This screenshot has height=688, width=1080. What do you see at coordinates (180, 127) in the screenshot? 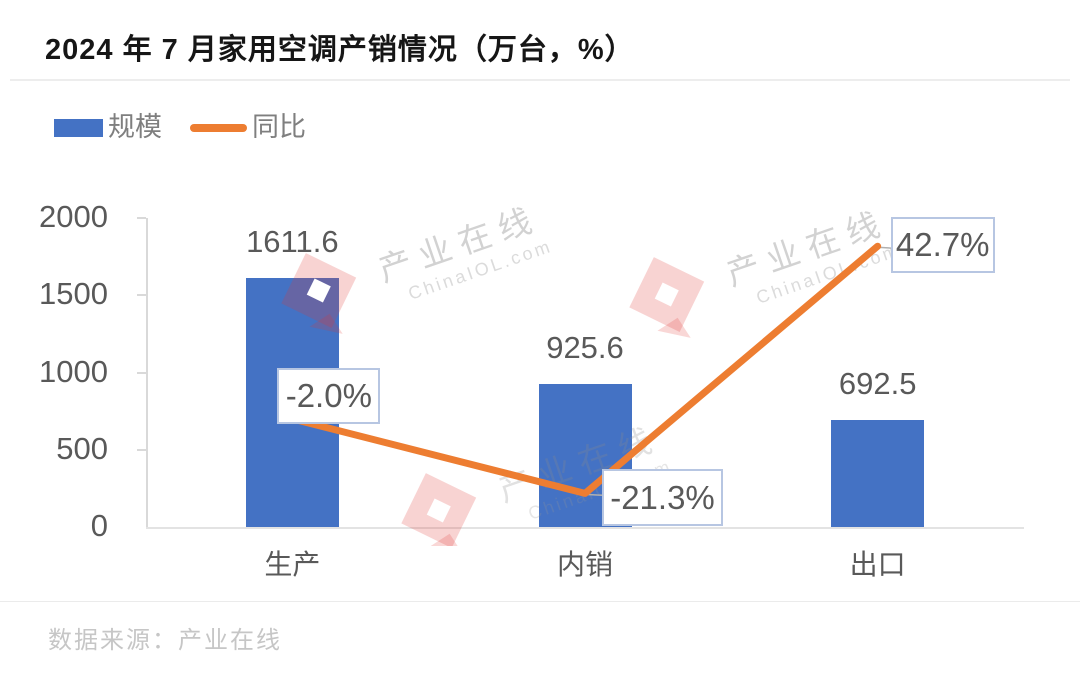
I see `chart-legend: 规模 同比` at bounding box center [180, 127].